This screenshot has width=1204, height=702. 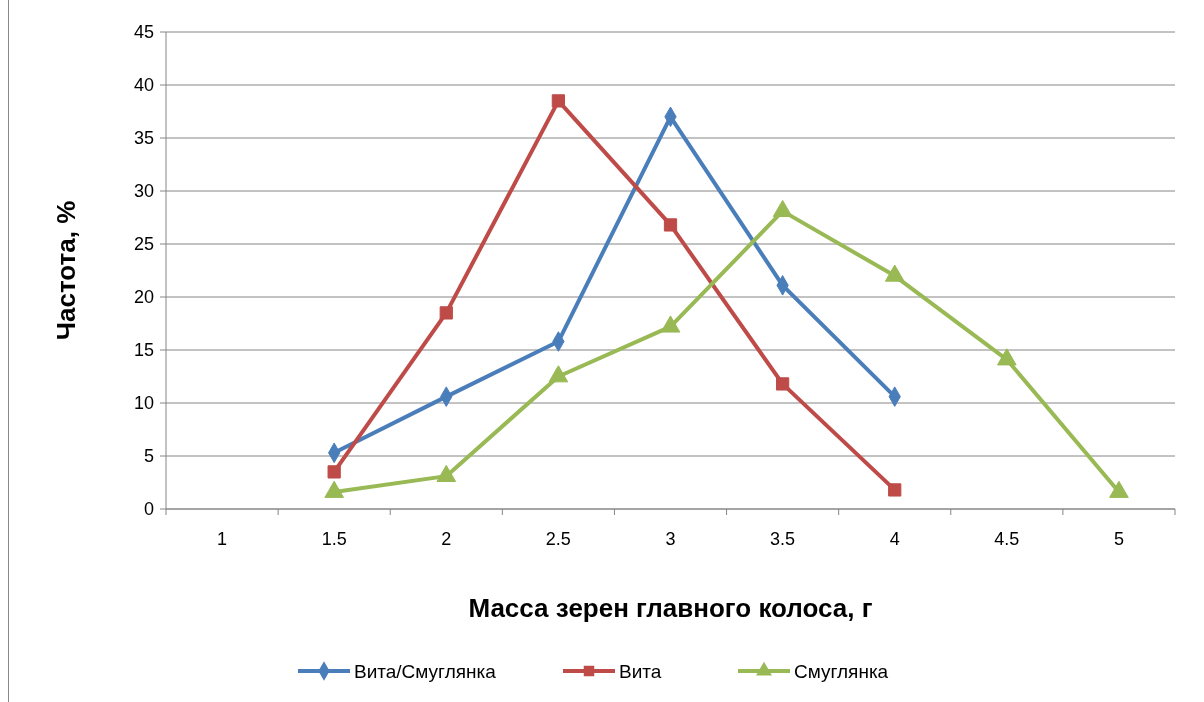 What do you see at coordinates (143, 85) in the screenshot?
I see `y-tick-label: 40` at bounding box center [143, 85].